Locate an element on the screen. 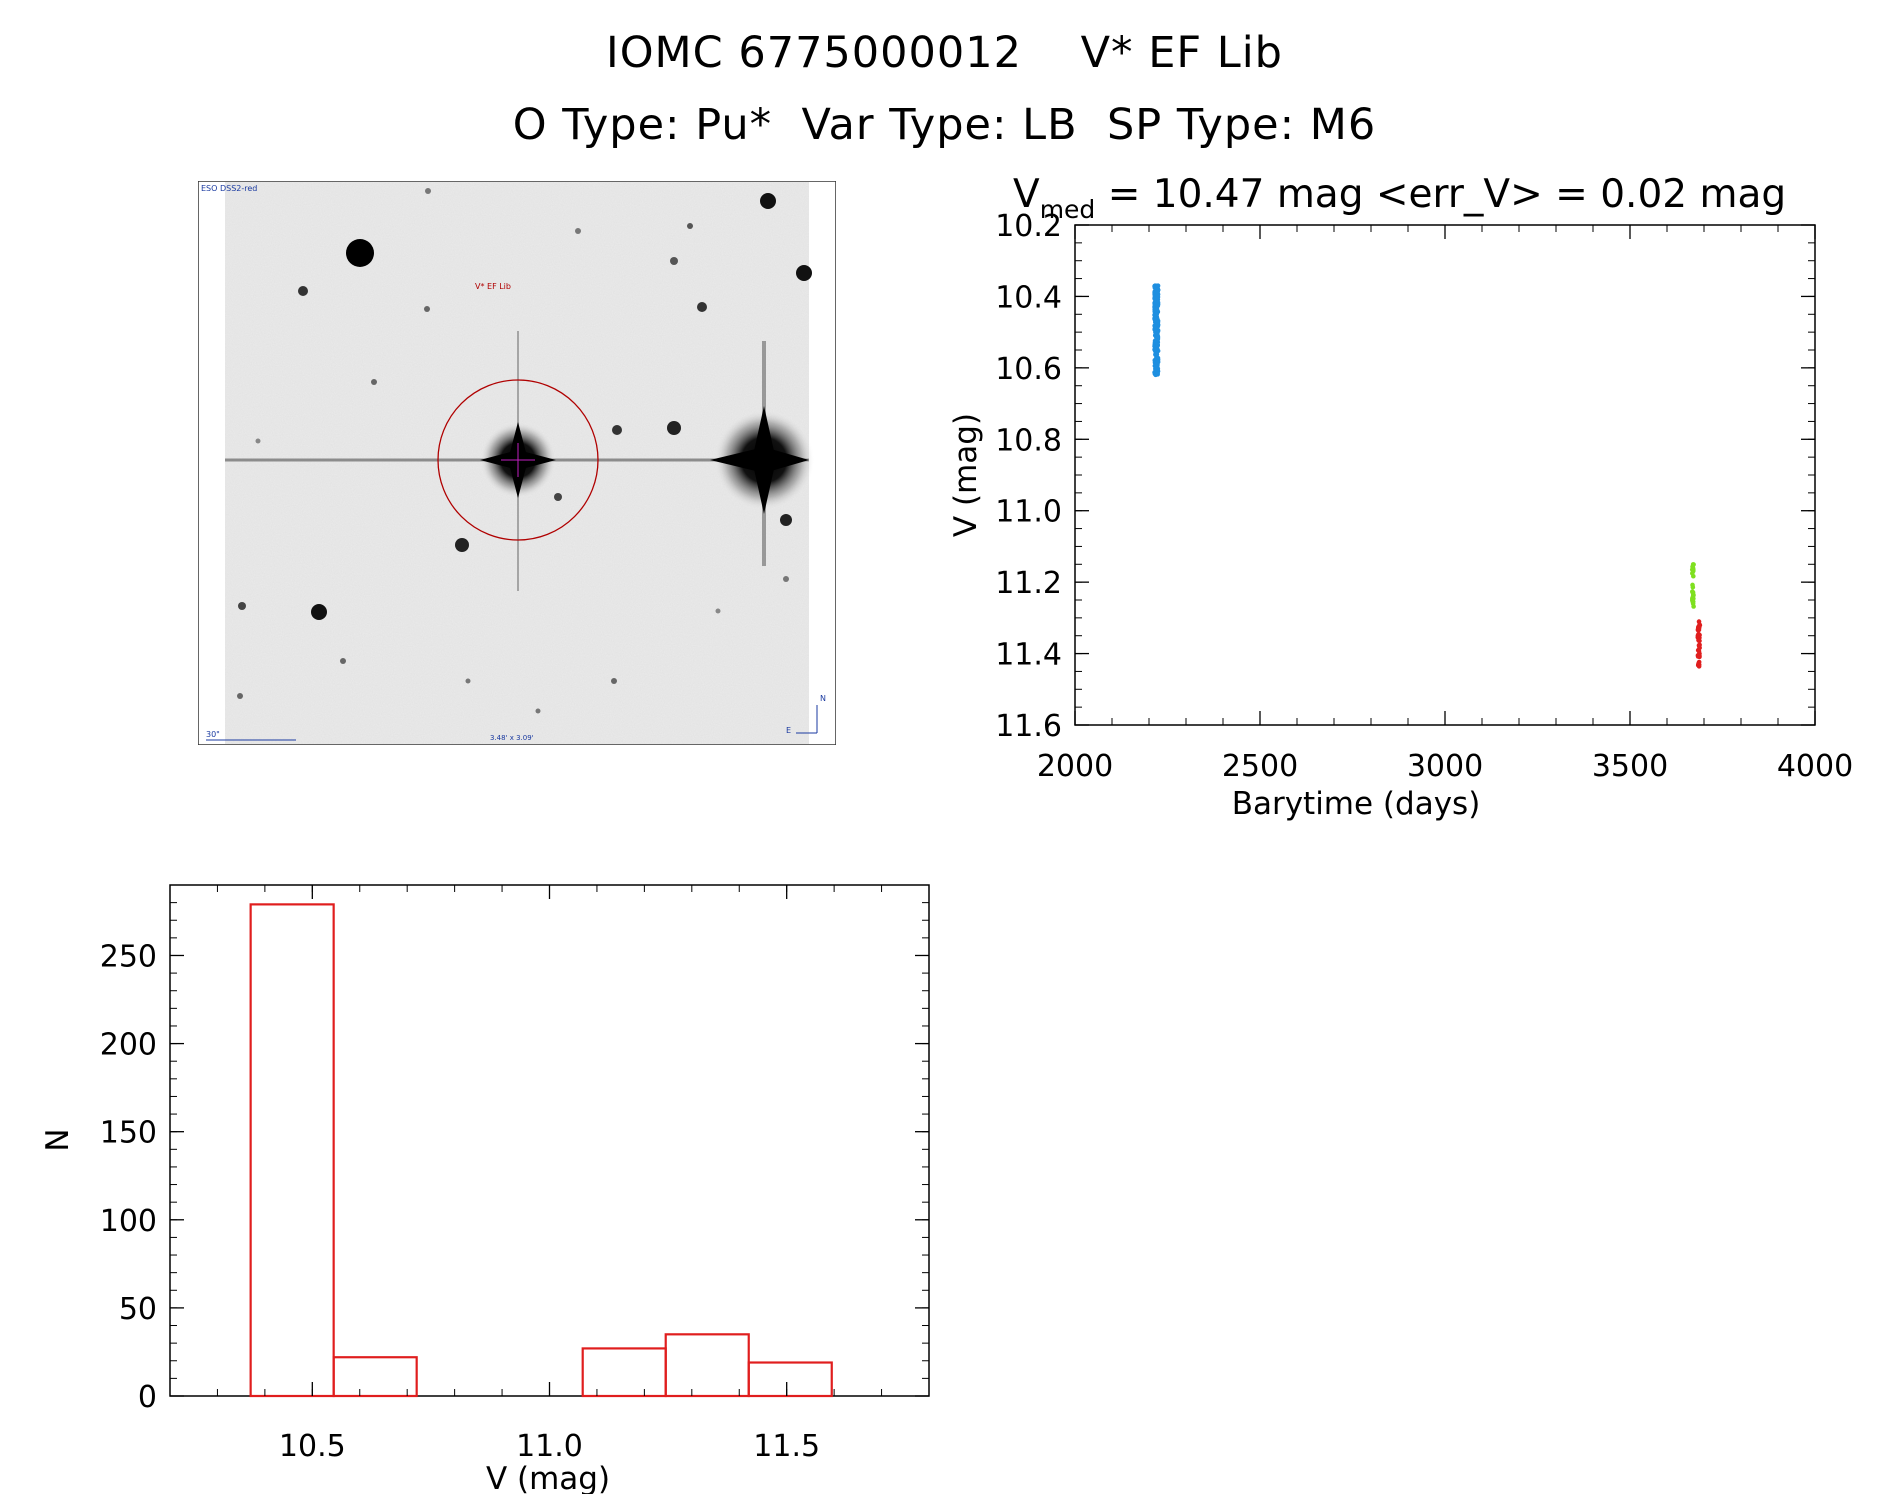 Image resolution: width=1889 pixels, height=1494 pixels. lc-y-tick-label: 11.4 is located at coordinates (1028, 655).